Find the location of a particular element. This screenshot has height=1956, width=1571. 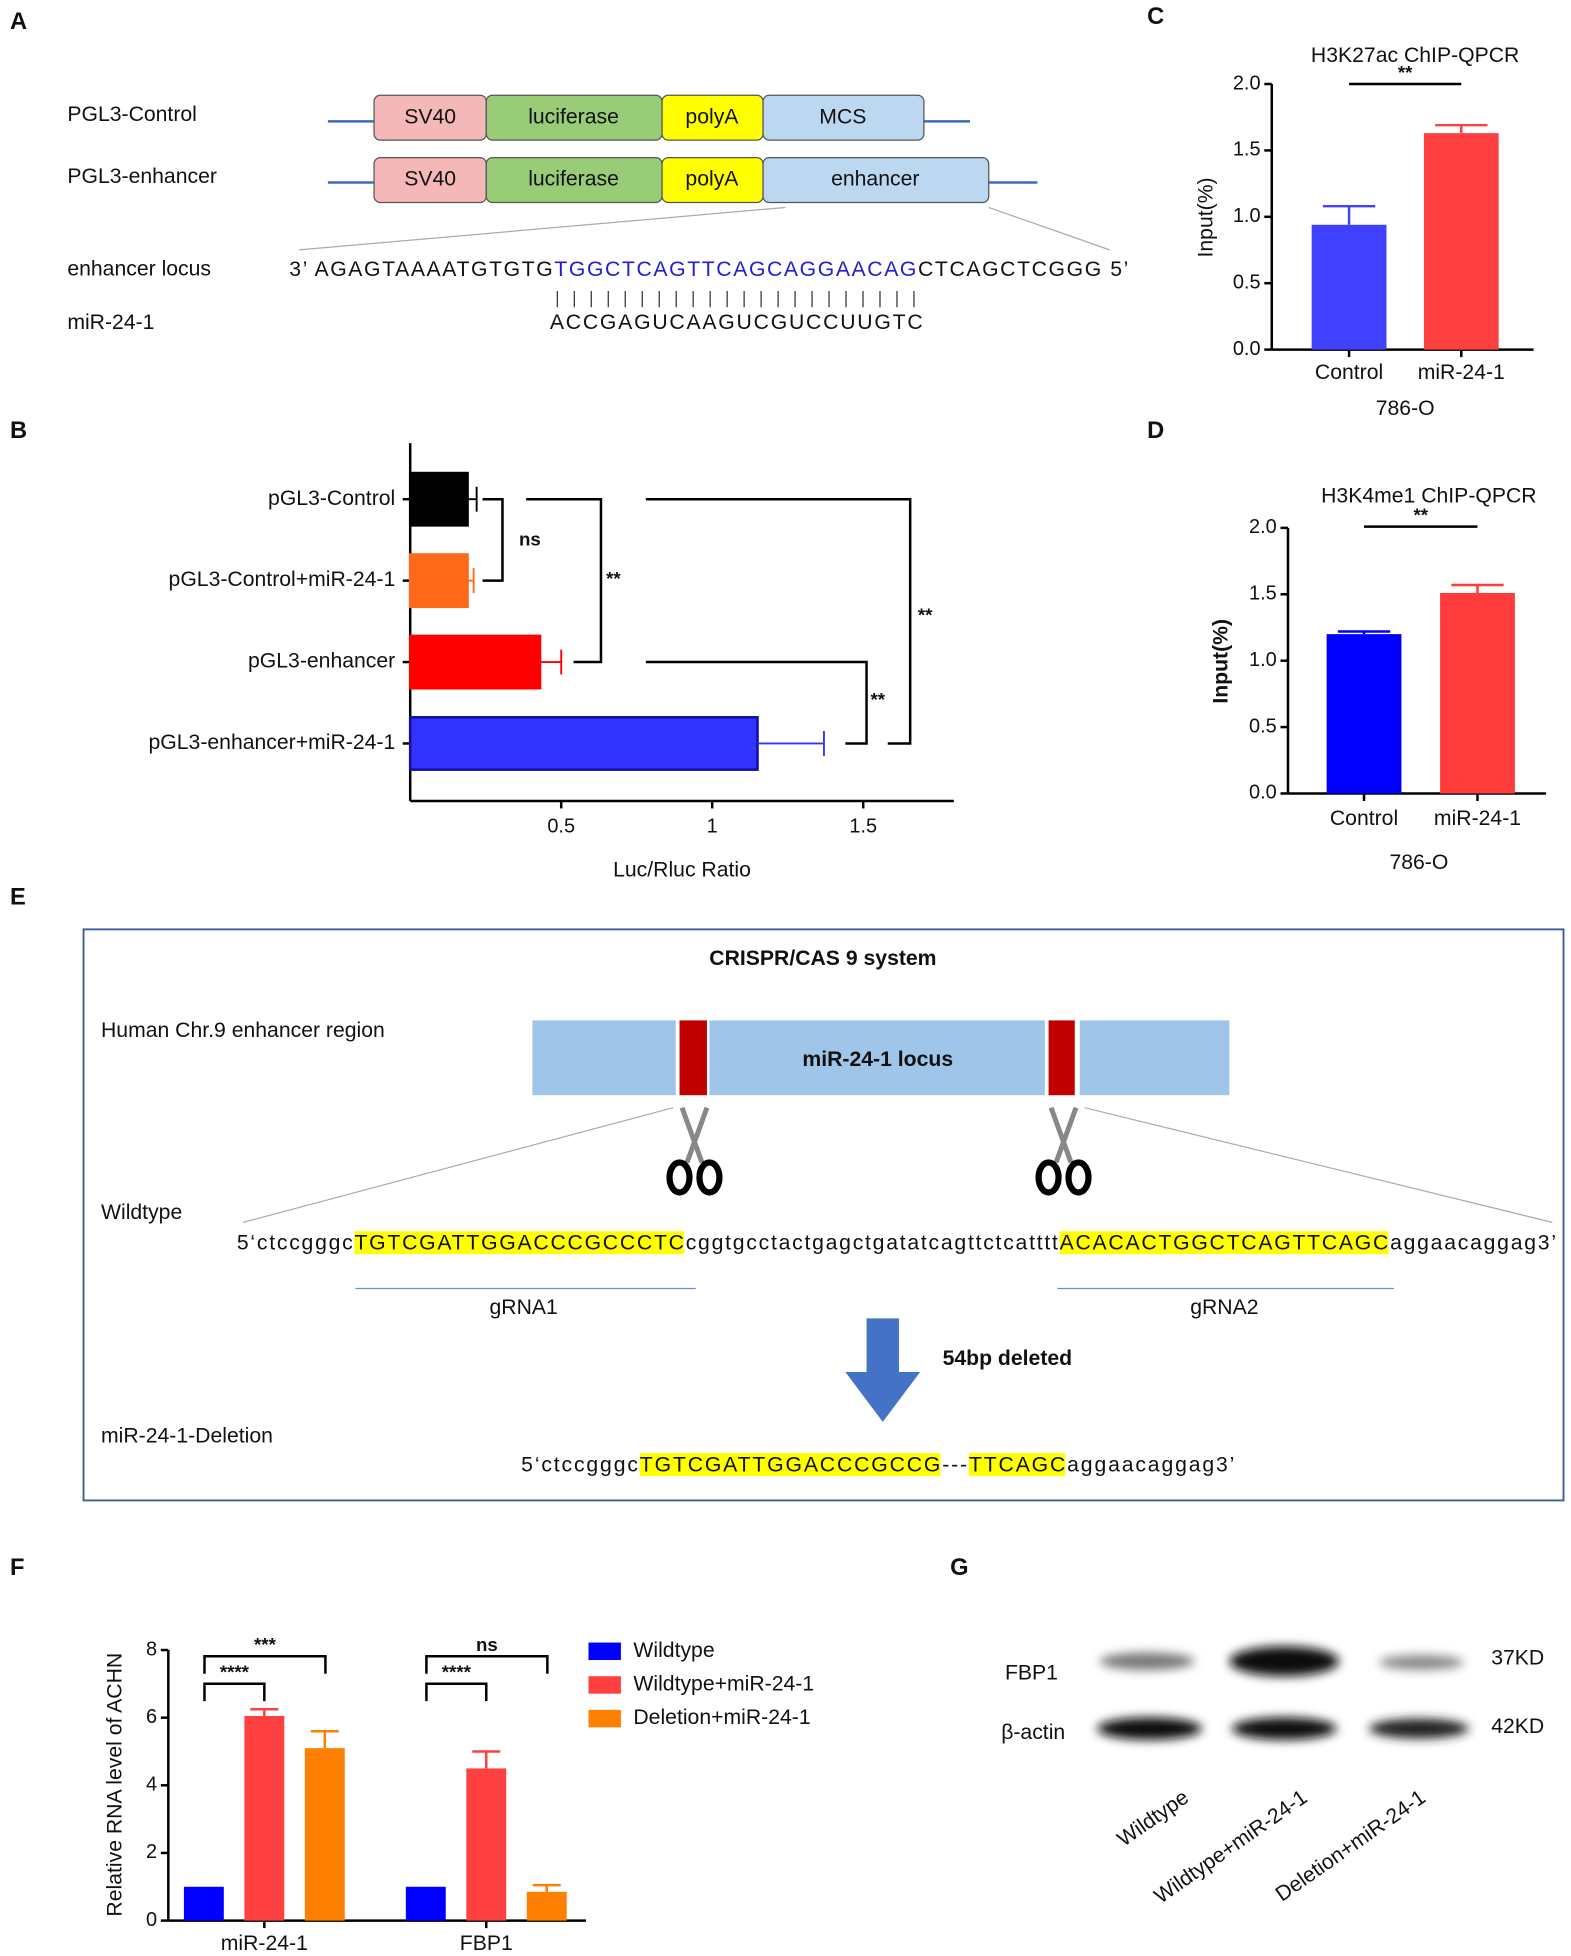

part-box is located at coordinates (843, 117).